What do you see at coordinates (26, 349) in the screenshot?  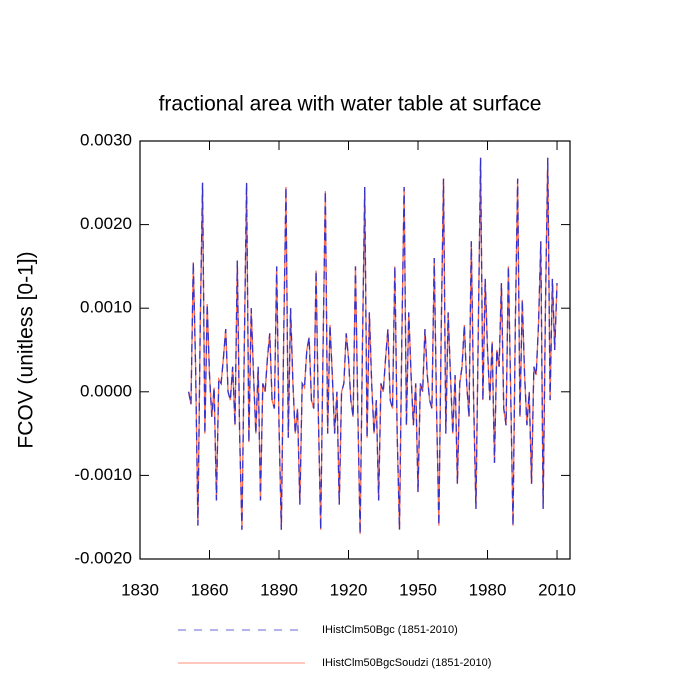 I see `y-axis-label: FCOV (unitless [0-1])` at bounding box center [26, 349].